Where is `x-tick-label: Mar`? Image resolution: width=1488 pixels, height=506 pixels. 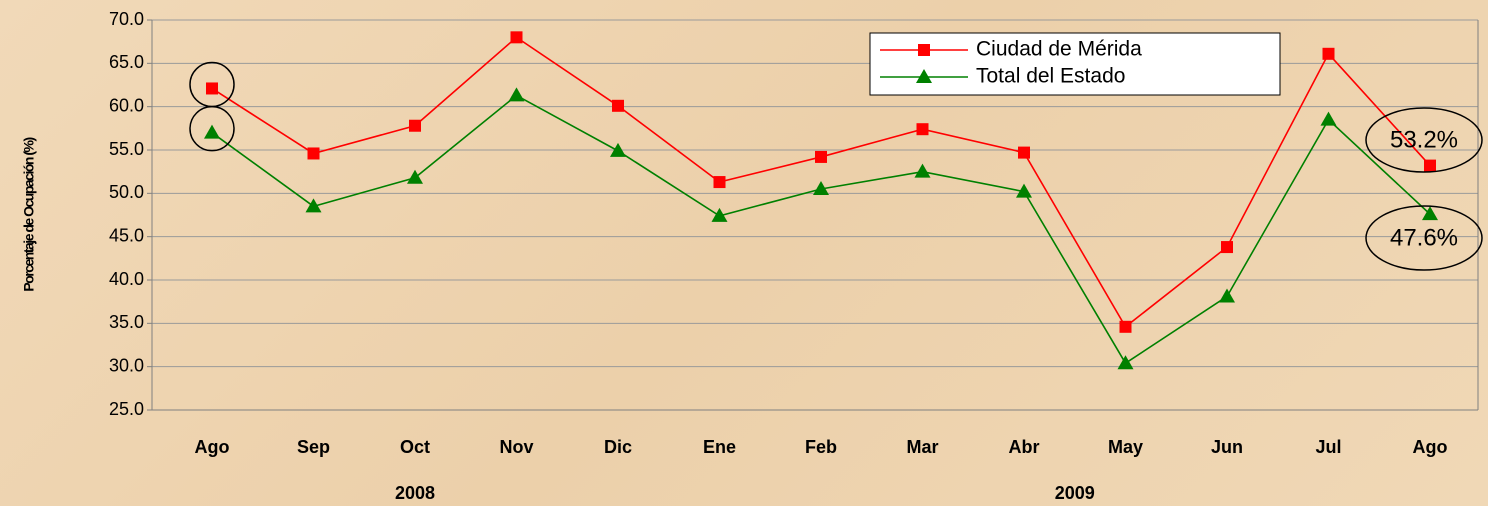
x-tick-label: Mar is located at coordinates (922, 447).